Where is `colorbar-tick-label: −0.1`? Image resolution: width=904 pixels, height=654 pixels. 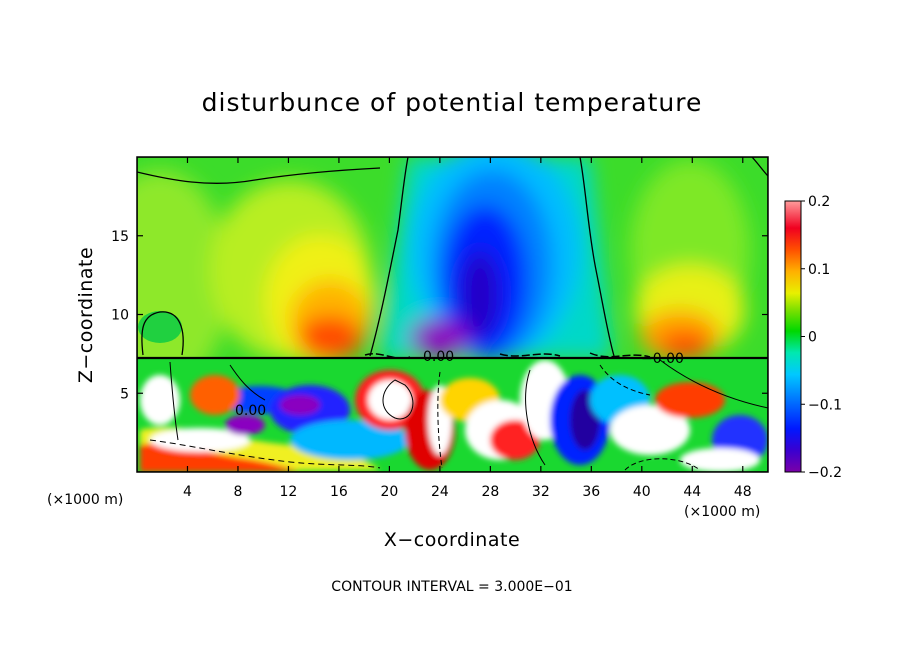 colorbar-tick-label: −0.1 is located at coordinates (825, 405).